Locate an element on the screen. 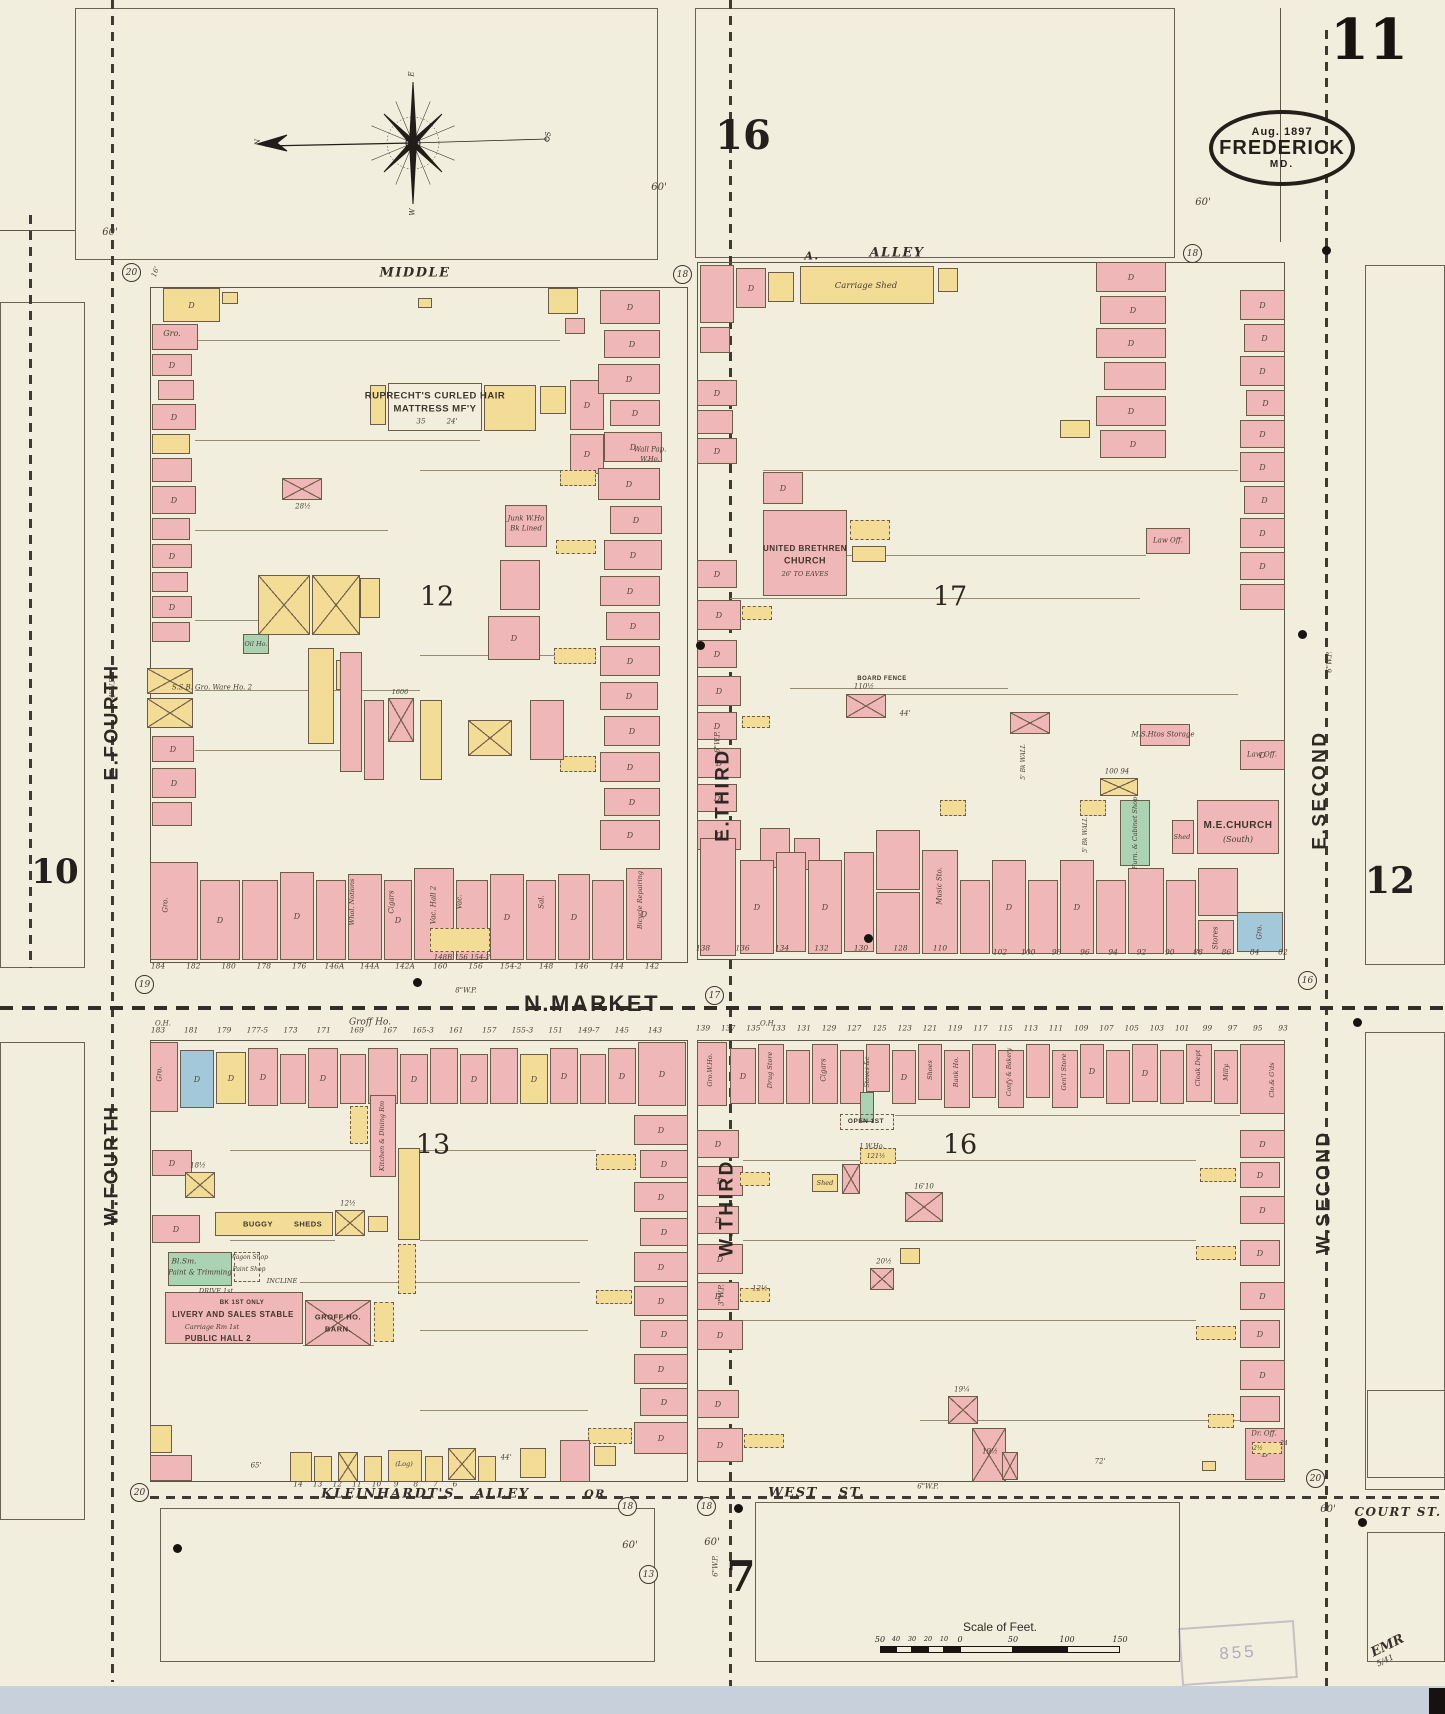  scale-tick: 10 is located at coordinates (944, 1639).